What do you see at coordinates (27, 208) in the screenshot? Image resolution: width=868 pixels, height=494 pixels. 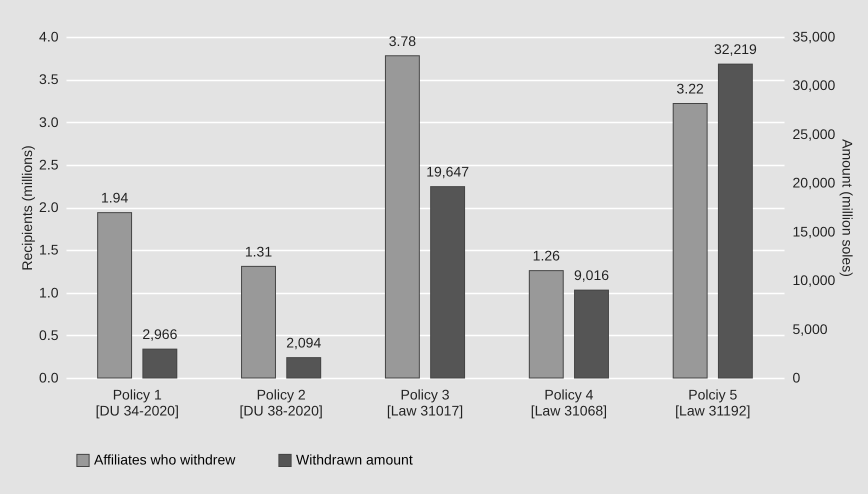 I see `y-axis-title: Recipients (millions)` at bounding box center [27, 208].